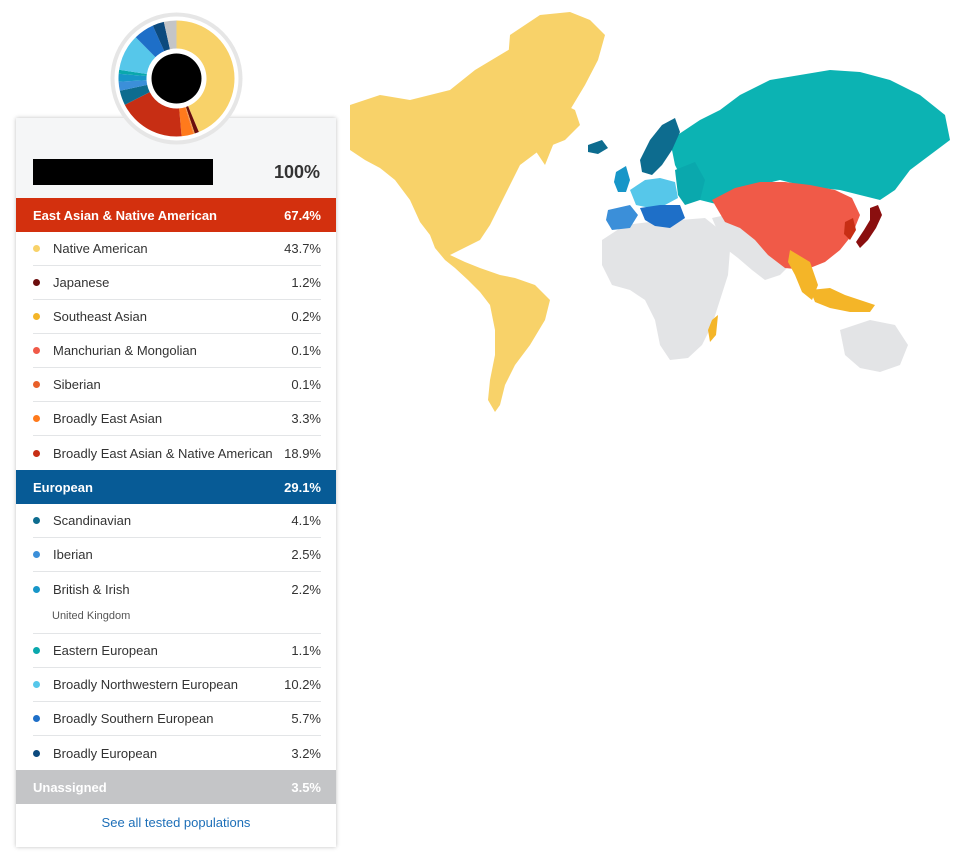  What do you see at coordinates (622, 217) in the screenshot?
I see `map-region-iberia` at bounding box center [622, 217].